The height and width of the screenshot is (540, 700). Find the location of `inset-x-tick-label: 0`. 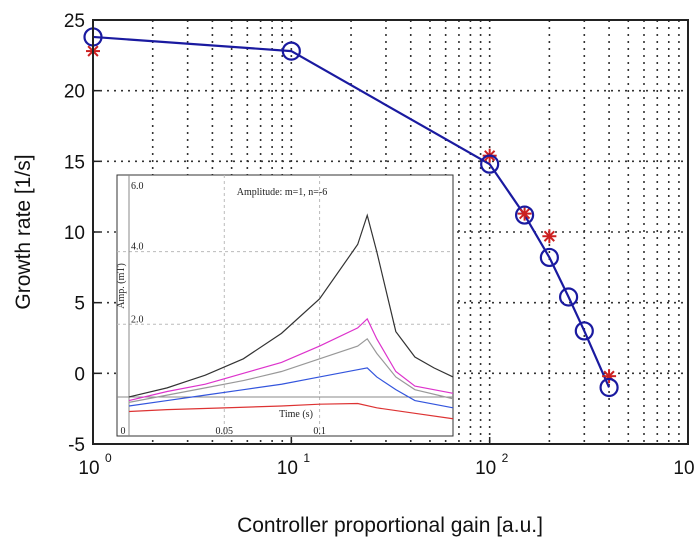

inset-x-tick-label: 0 is located at coordinates (123, 431).